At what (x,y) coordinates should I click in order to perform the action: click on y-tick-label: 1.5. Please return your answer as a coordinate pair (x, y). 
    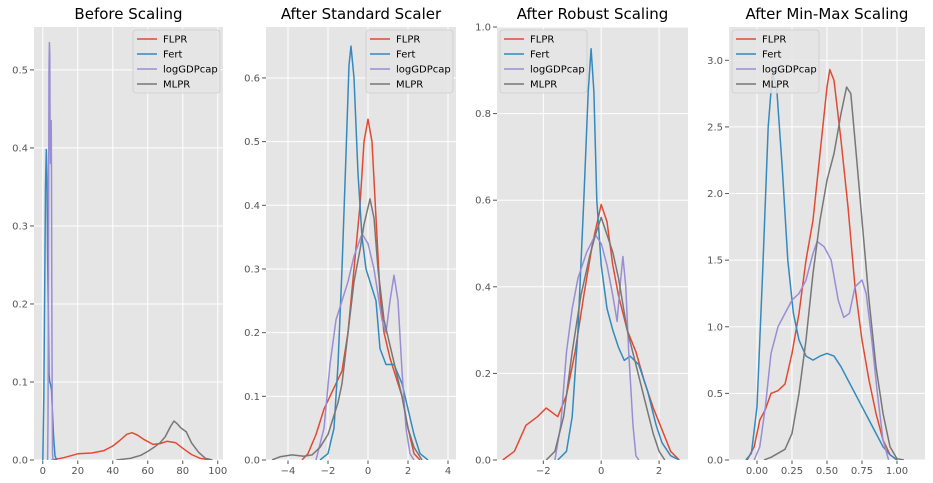
    Looking at the image, I should click on (715, 261).